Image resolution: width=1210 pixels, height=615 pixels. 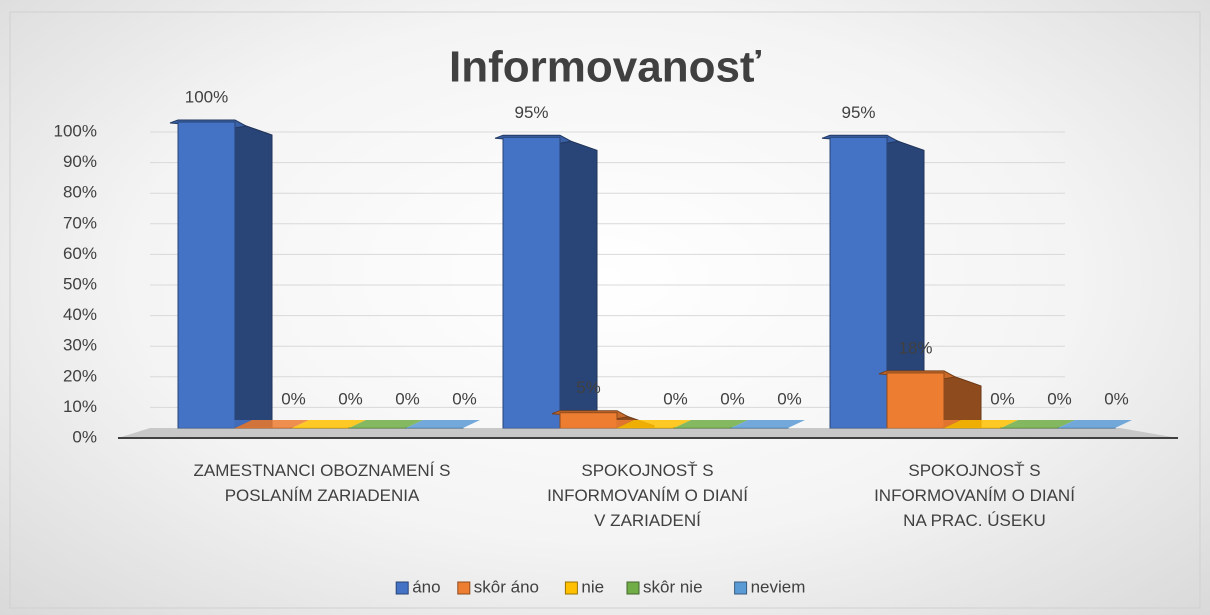 I want to click on floor, so click(x=648, y=433).